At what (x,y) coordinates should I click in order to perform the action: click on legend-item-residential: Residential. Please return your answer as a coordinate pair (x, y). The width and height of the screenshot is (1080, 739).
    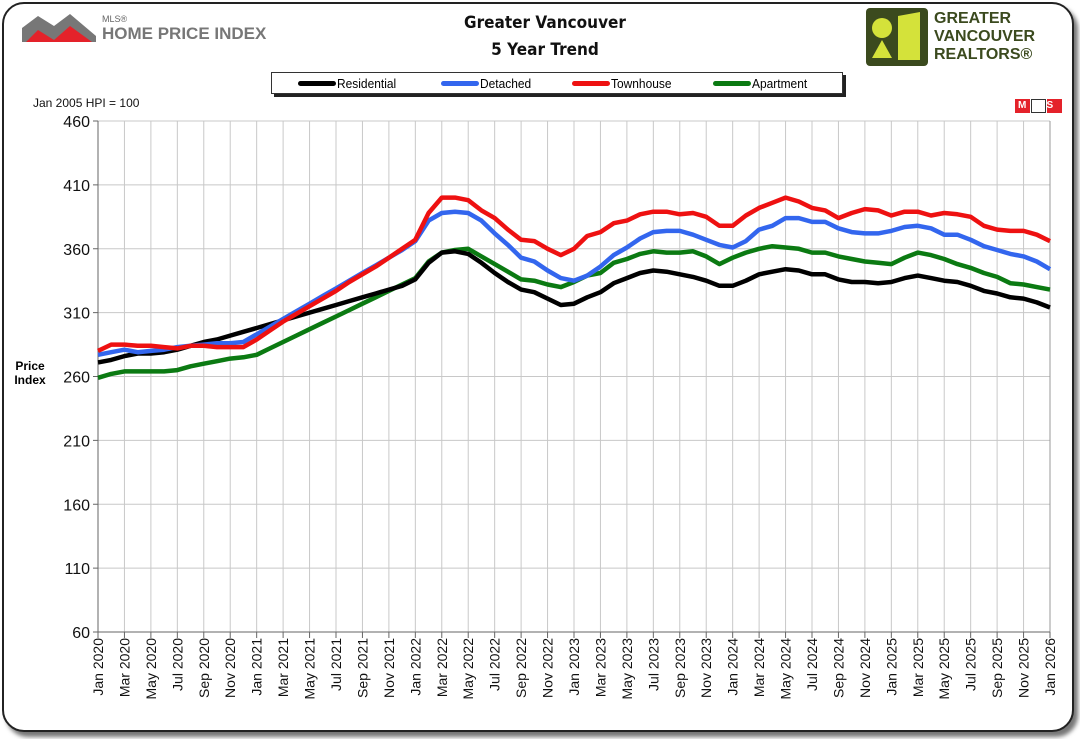
    Looking at the image, I should click on (349, 83).